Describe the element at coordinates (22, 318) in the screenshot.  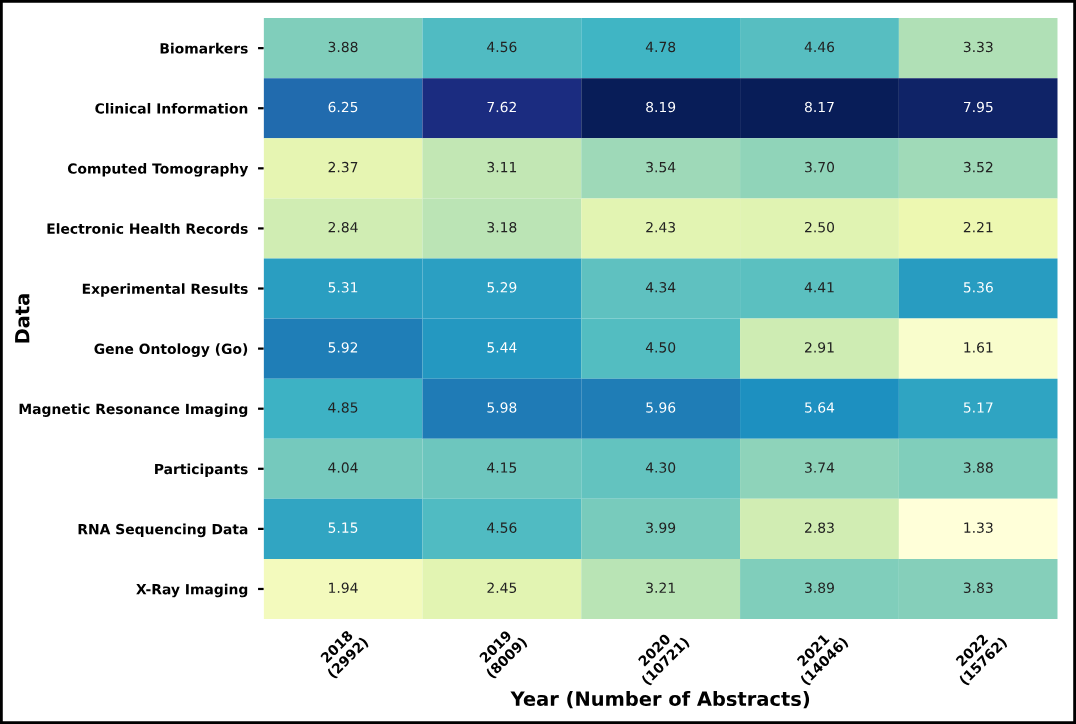
I see `y-axis-title: Data` at that location.